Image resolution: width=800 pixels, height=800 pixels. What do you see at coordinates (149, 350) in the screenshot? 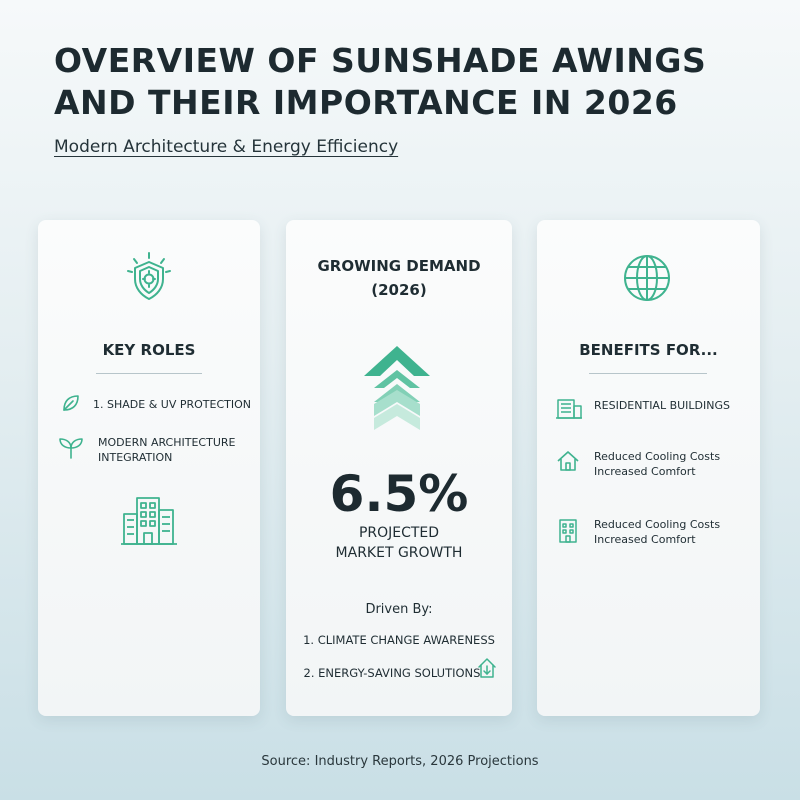
I see `key-roles-title: KEY ROLES` at bounding box center [149, 350].